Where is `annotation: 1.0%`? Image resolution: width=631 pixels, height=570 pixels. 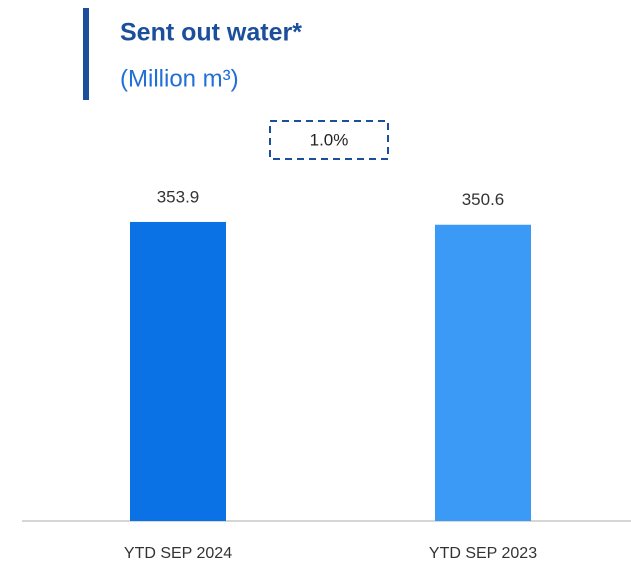 annotation: 1.0% is located at coordinates (329, 139).